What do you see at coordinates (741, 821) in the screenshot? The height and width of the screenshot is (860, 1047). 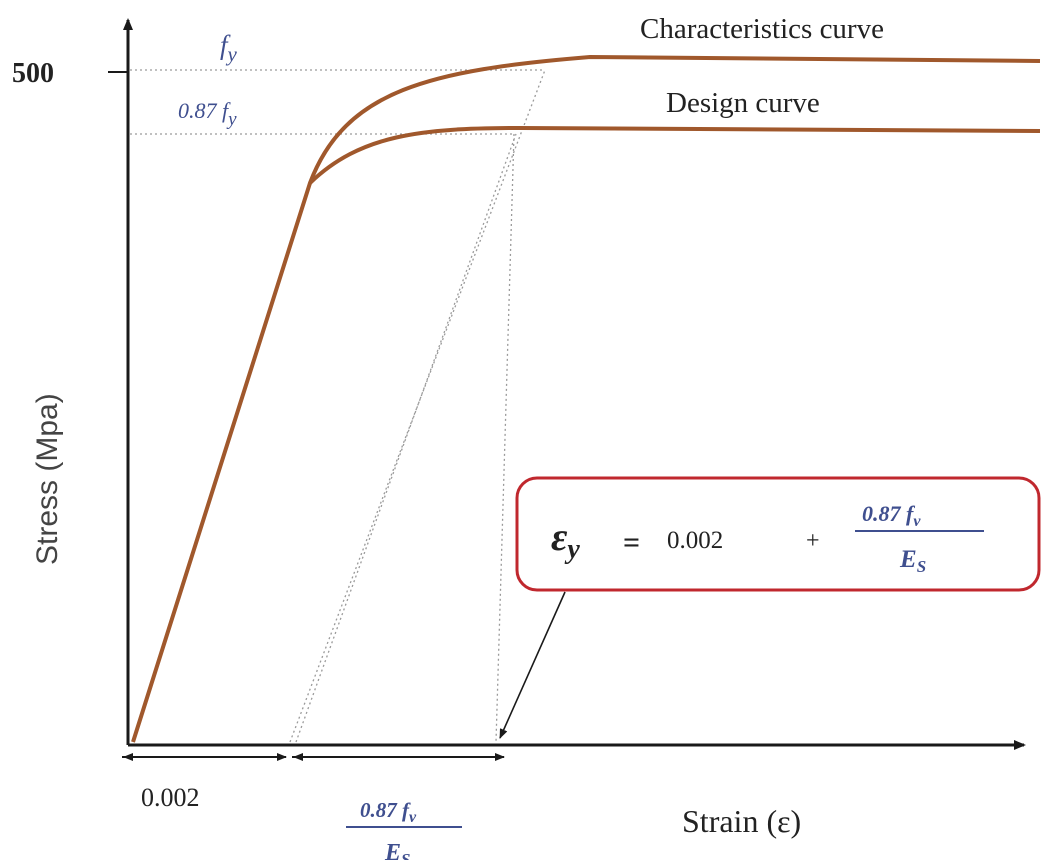 I see `x-axis-title: Strain (ε)` at bounding box center [741, 821].